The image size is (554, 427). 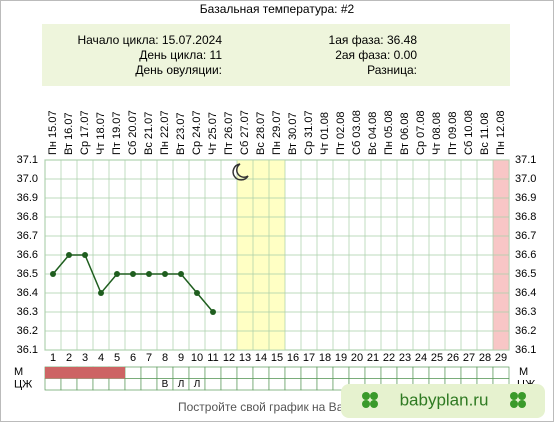 What do you see at coordinates (525, 274) in the screenshot?
I see `y-tick-label-right: 36.5` at bounding box center [525, 274].